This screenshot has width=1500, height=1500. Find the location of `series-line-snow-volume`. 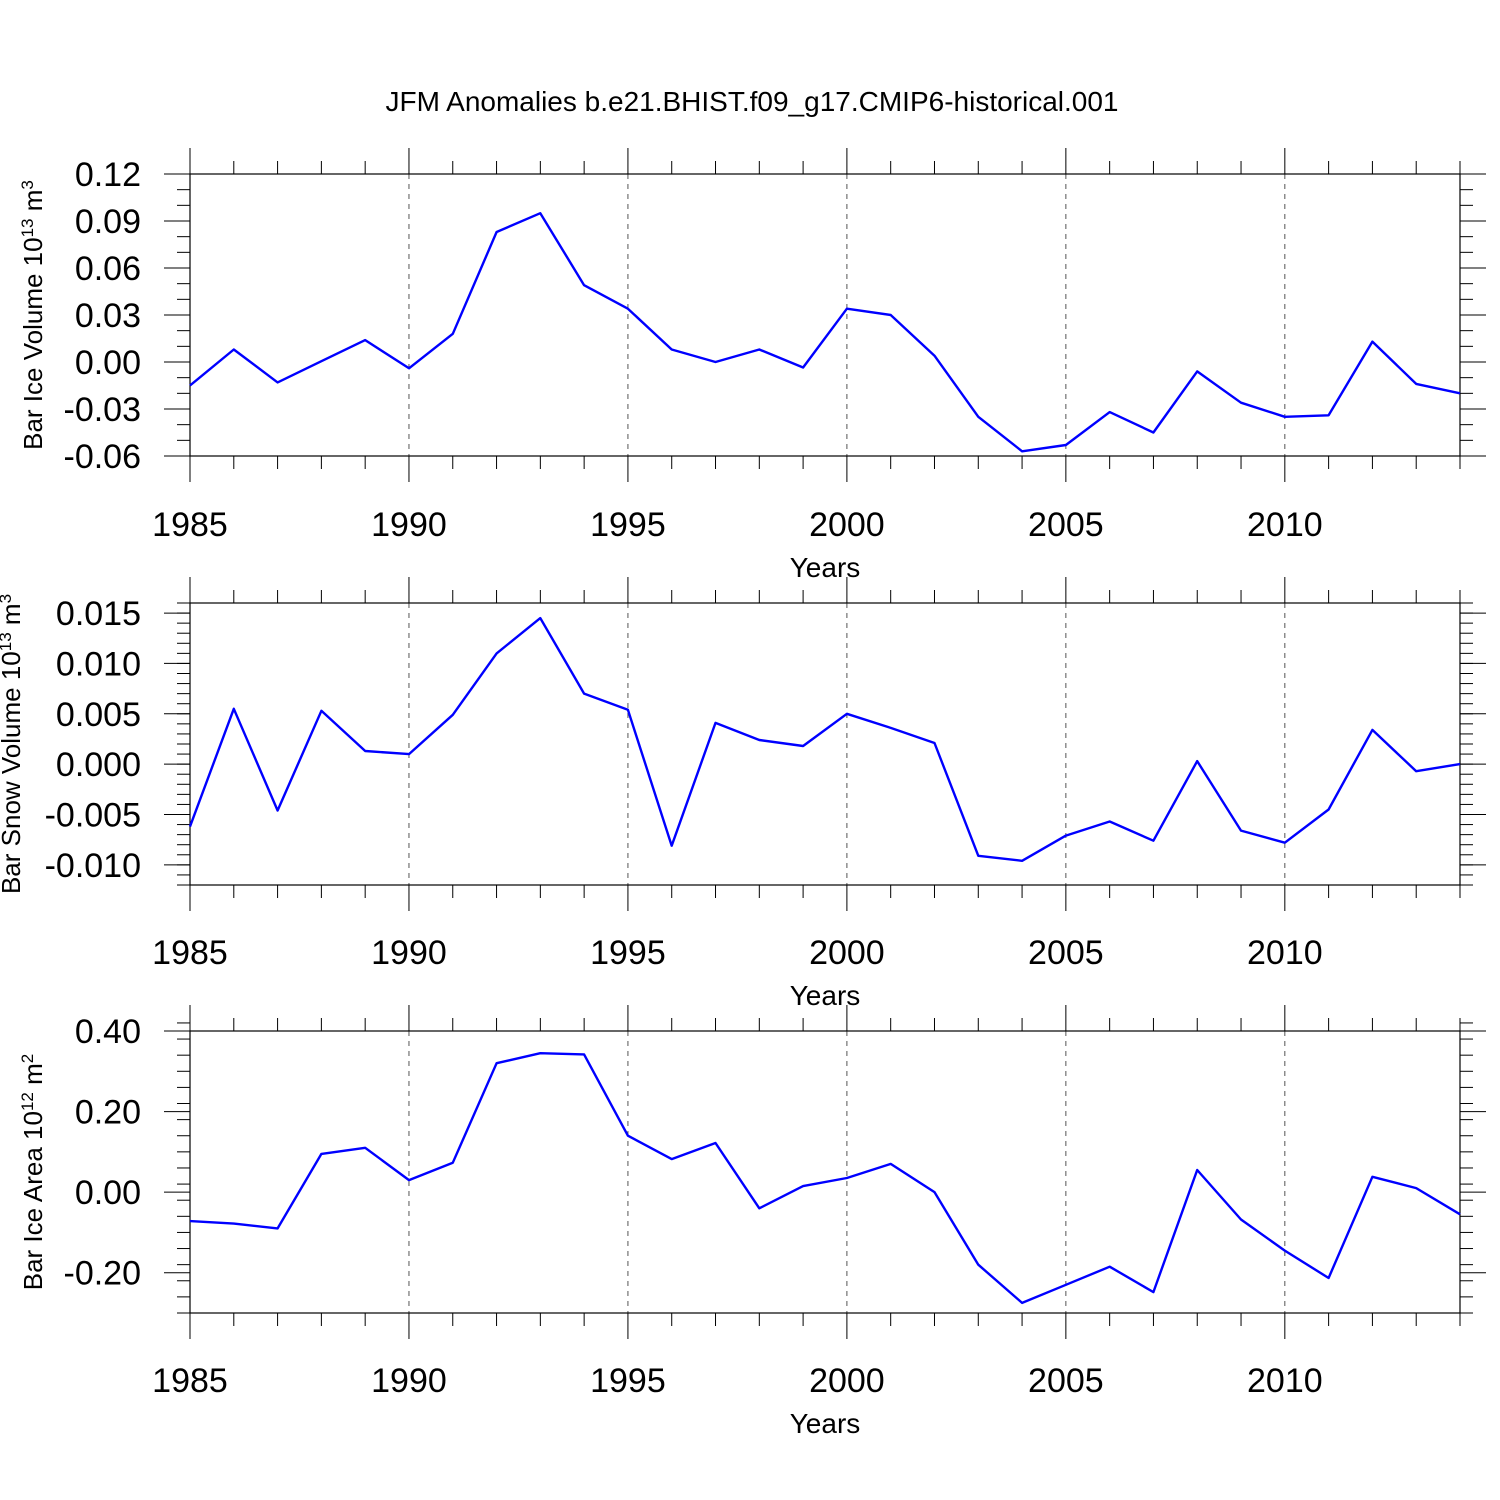

series-line-snow-volume is located at coordinates (824, 739).